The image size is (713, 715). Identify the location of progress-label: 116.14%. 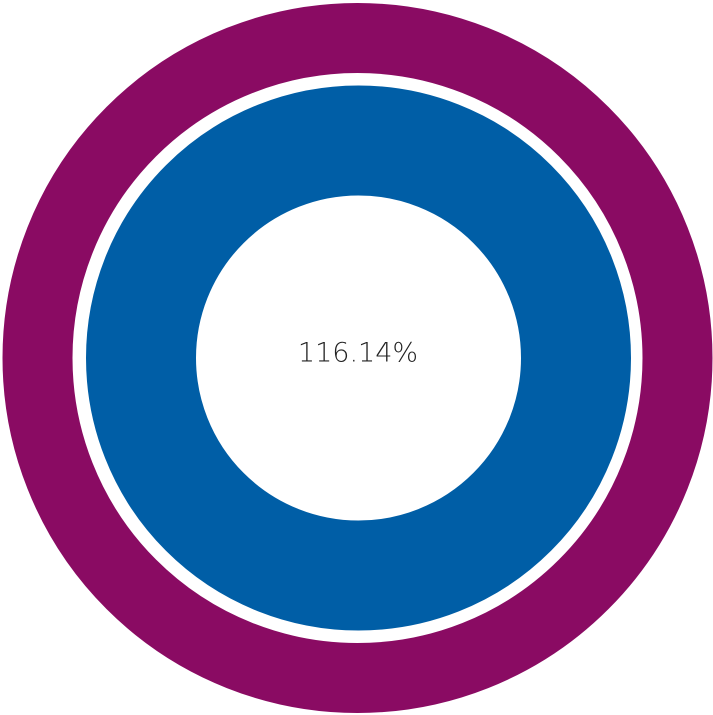
(358, 353).